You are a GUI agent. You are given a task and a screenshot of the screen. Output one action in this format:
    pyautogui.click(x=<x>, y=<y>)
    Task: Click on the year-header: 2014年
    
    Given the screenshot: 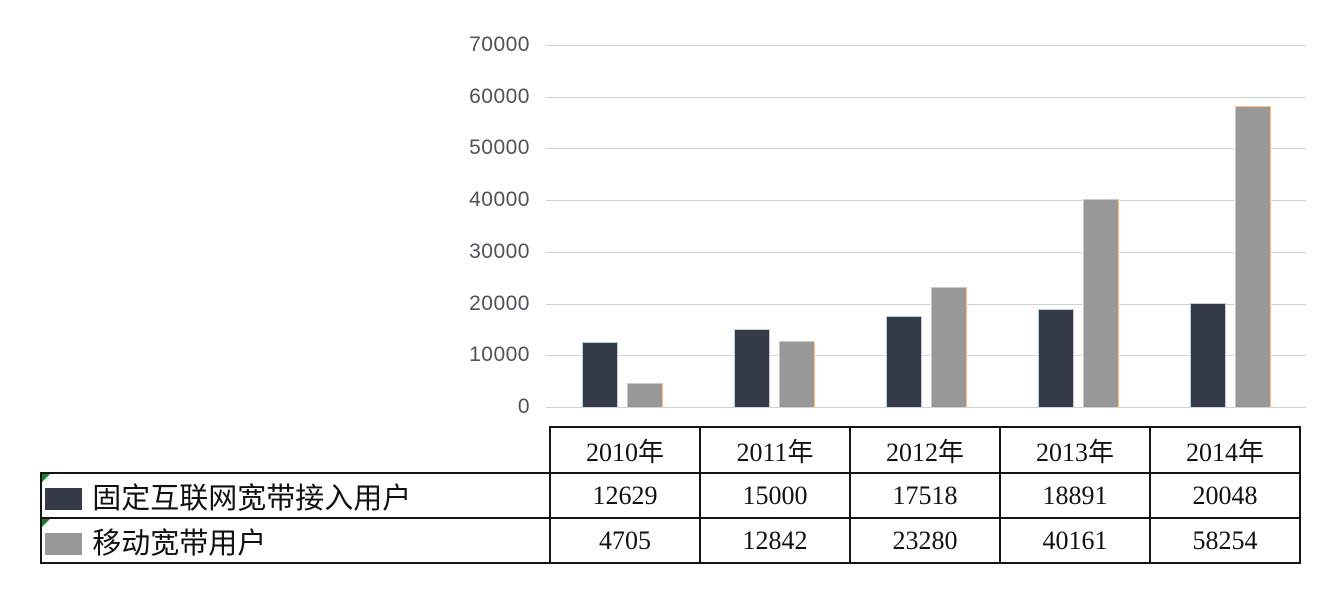 What is the action you would take?
    pyautogui.click(x=1225, y=450)
    